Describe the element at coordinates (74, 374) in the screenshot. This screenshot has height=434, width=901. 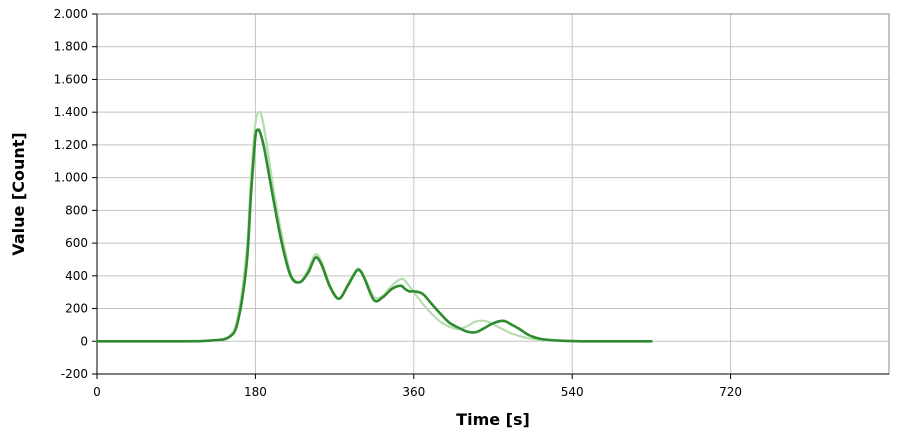
I see `y-tick-label: -200` at that location.